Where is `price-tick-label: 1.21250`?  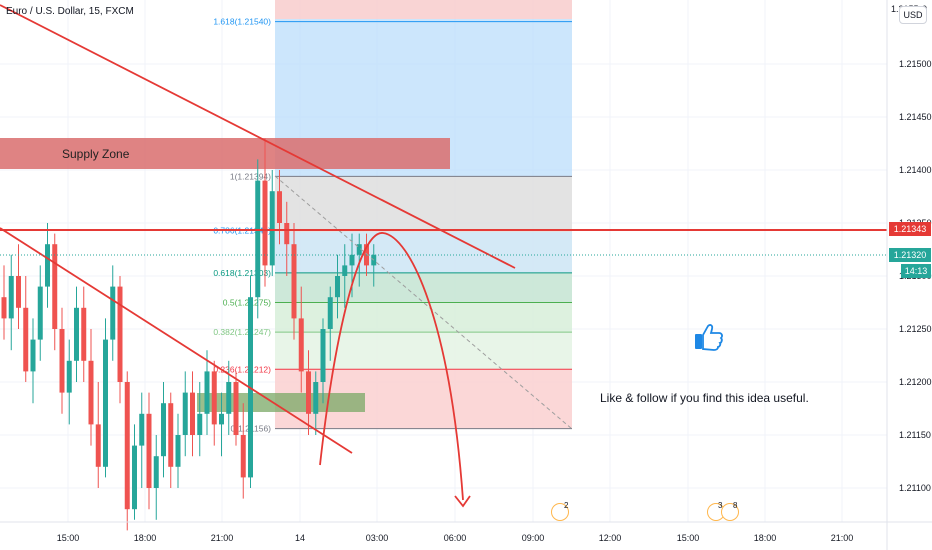
price-tick-label: 1.21250 is located at coordinates (915, 329).